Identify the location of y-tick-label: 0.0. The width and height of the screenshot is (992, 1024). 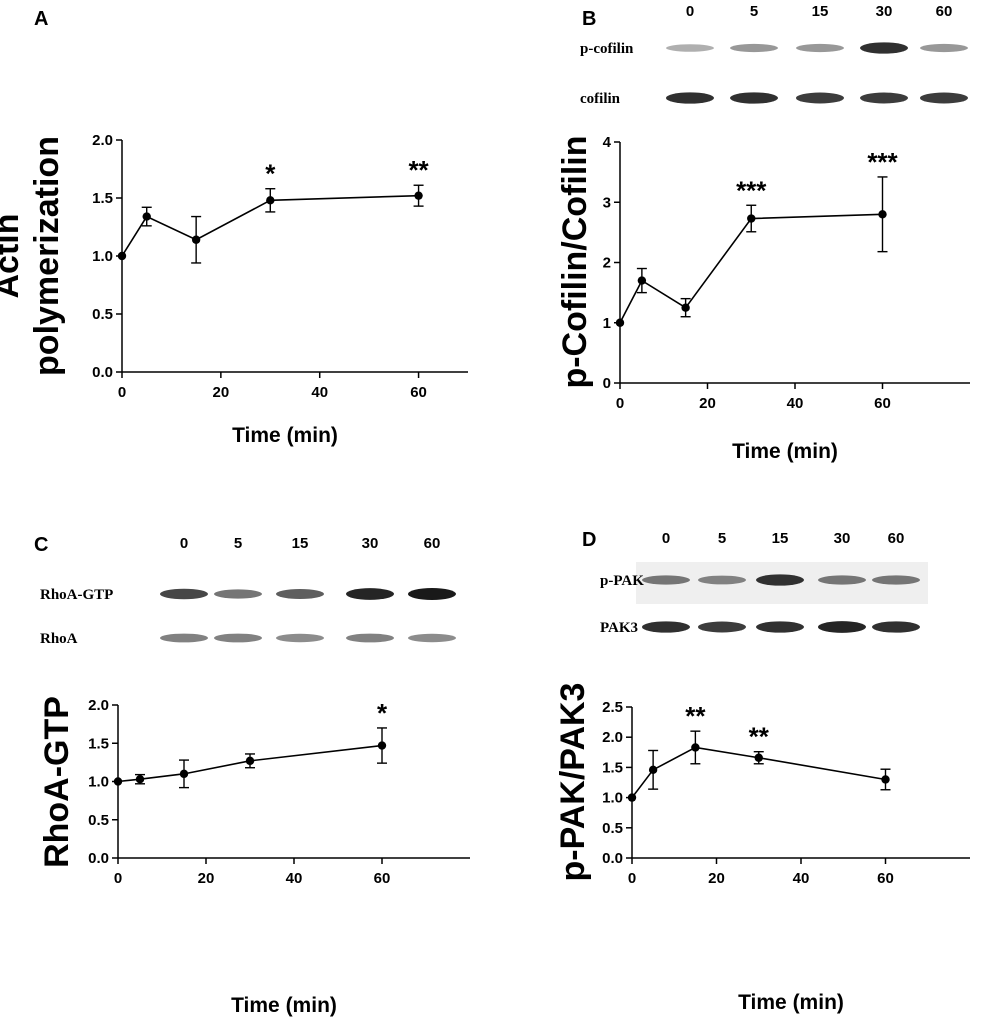
(98, 858).